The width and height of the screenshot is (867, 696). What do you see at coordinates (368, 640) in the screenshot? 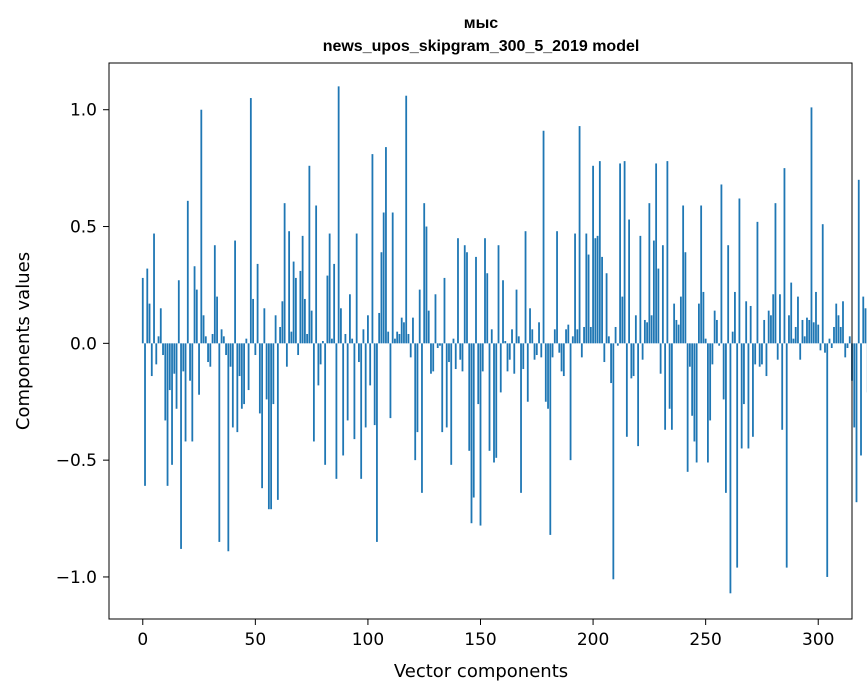
I see `x-tick-label: 100` at bounding box center [368, 640].